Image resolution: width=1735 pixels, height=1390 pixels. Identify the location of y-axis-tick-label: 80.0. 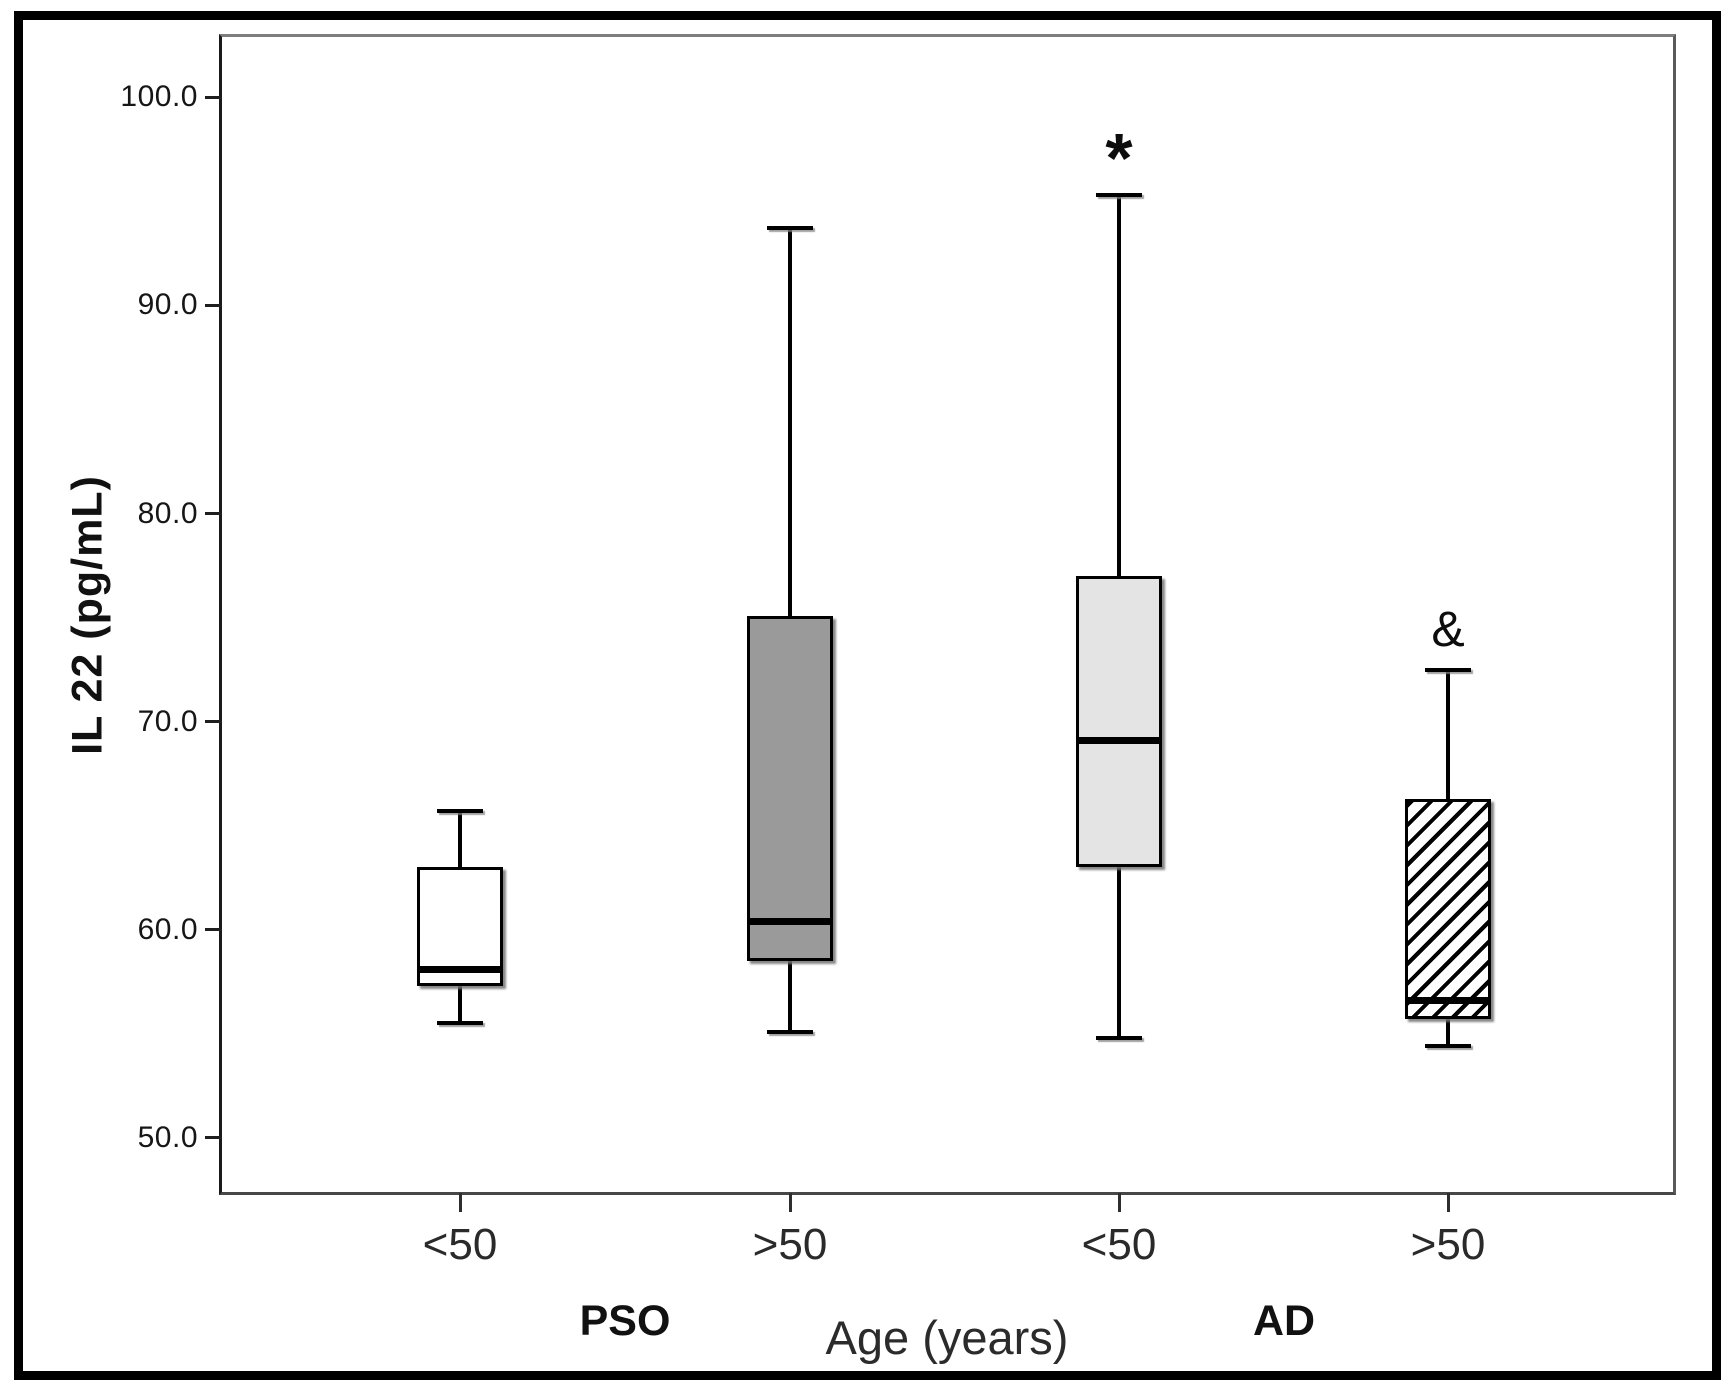
(167, 513).